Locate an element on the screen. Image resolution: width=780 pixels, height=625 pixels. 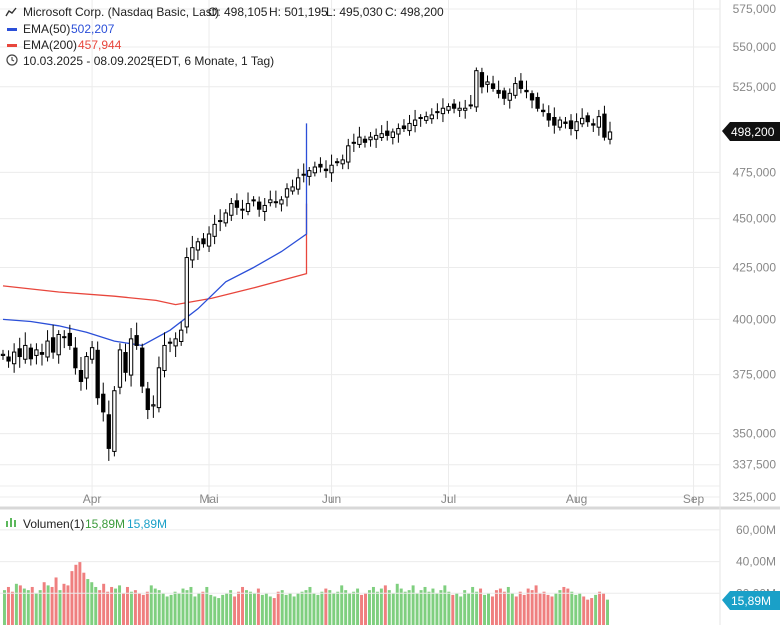
volume-value-blue: 15,89M is located at coordinates (147, 524).